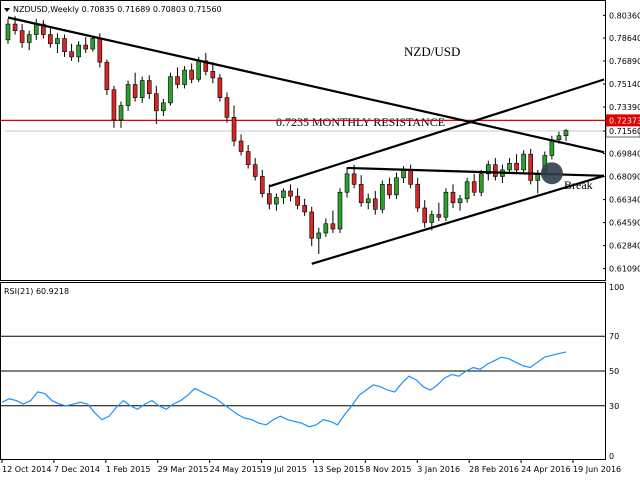 The height and width of the screenshot is (480, 640). I want to click on resistance-annotation: 0.7235 MONTHLY RESISTANCE, so click(360, 122).